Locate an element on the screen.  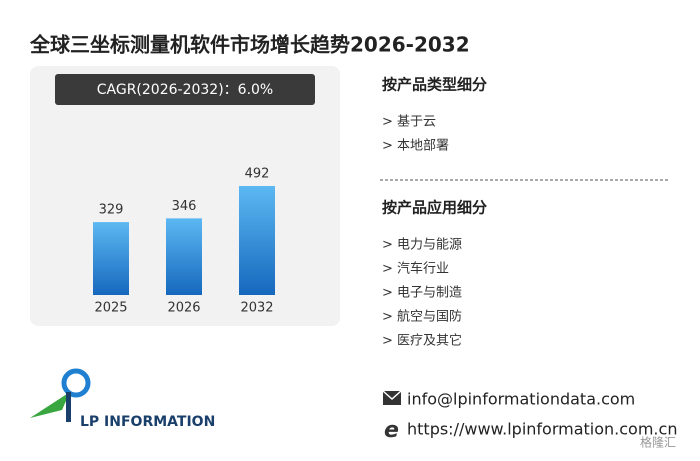
bar-chart: 329 2025 346 2026 492 2032 is located at coordinates (184, 241).